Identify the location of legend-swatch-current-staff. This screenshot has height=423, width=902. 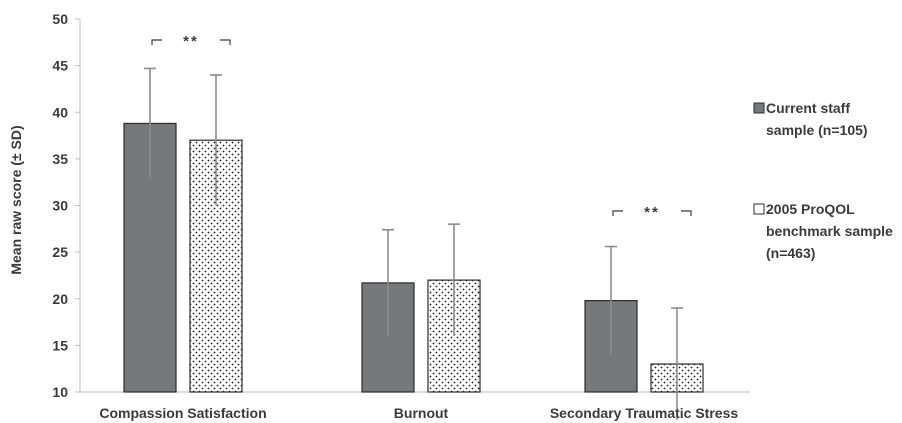
(759, 108).